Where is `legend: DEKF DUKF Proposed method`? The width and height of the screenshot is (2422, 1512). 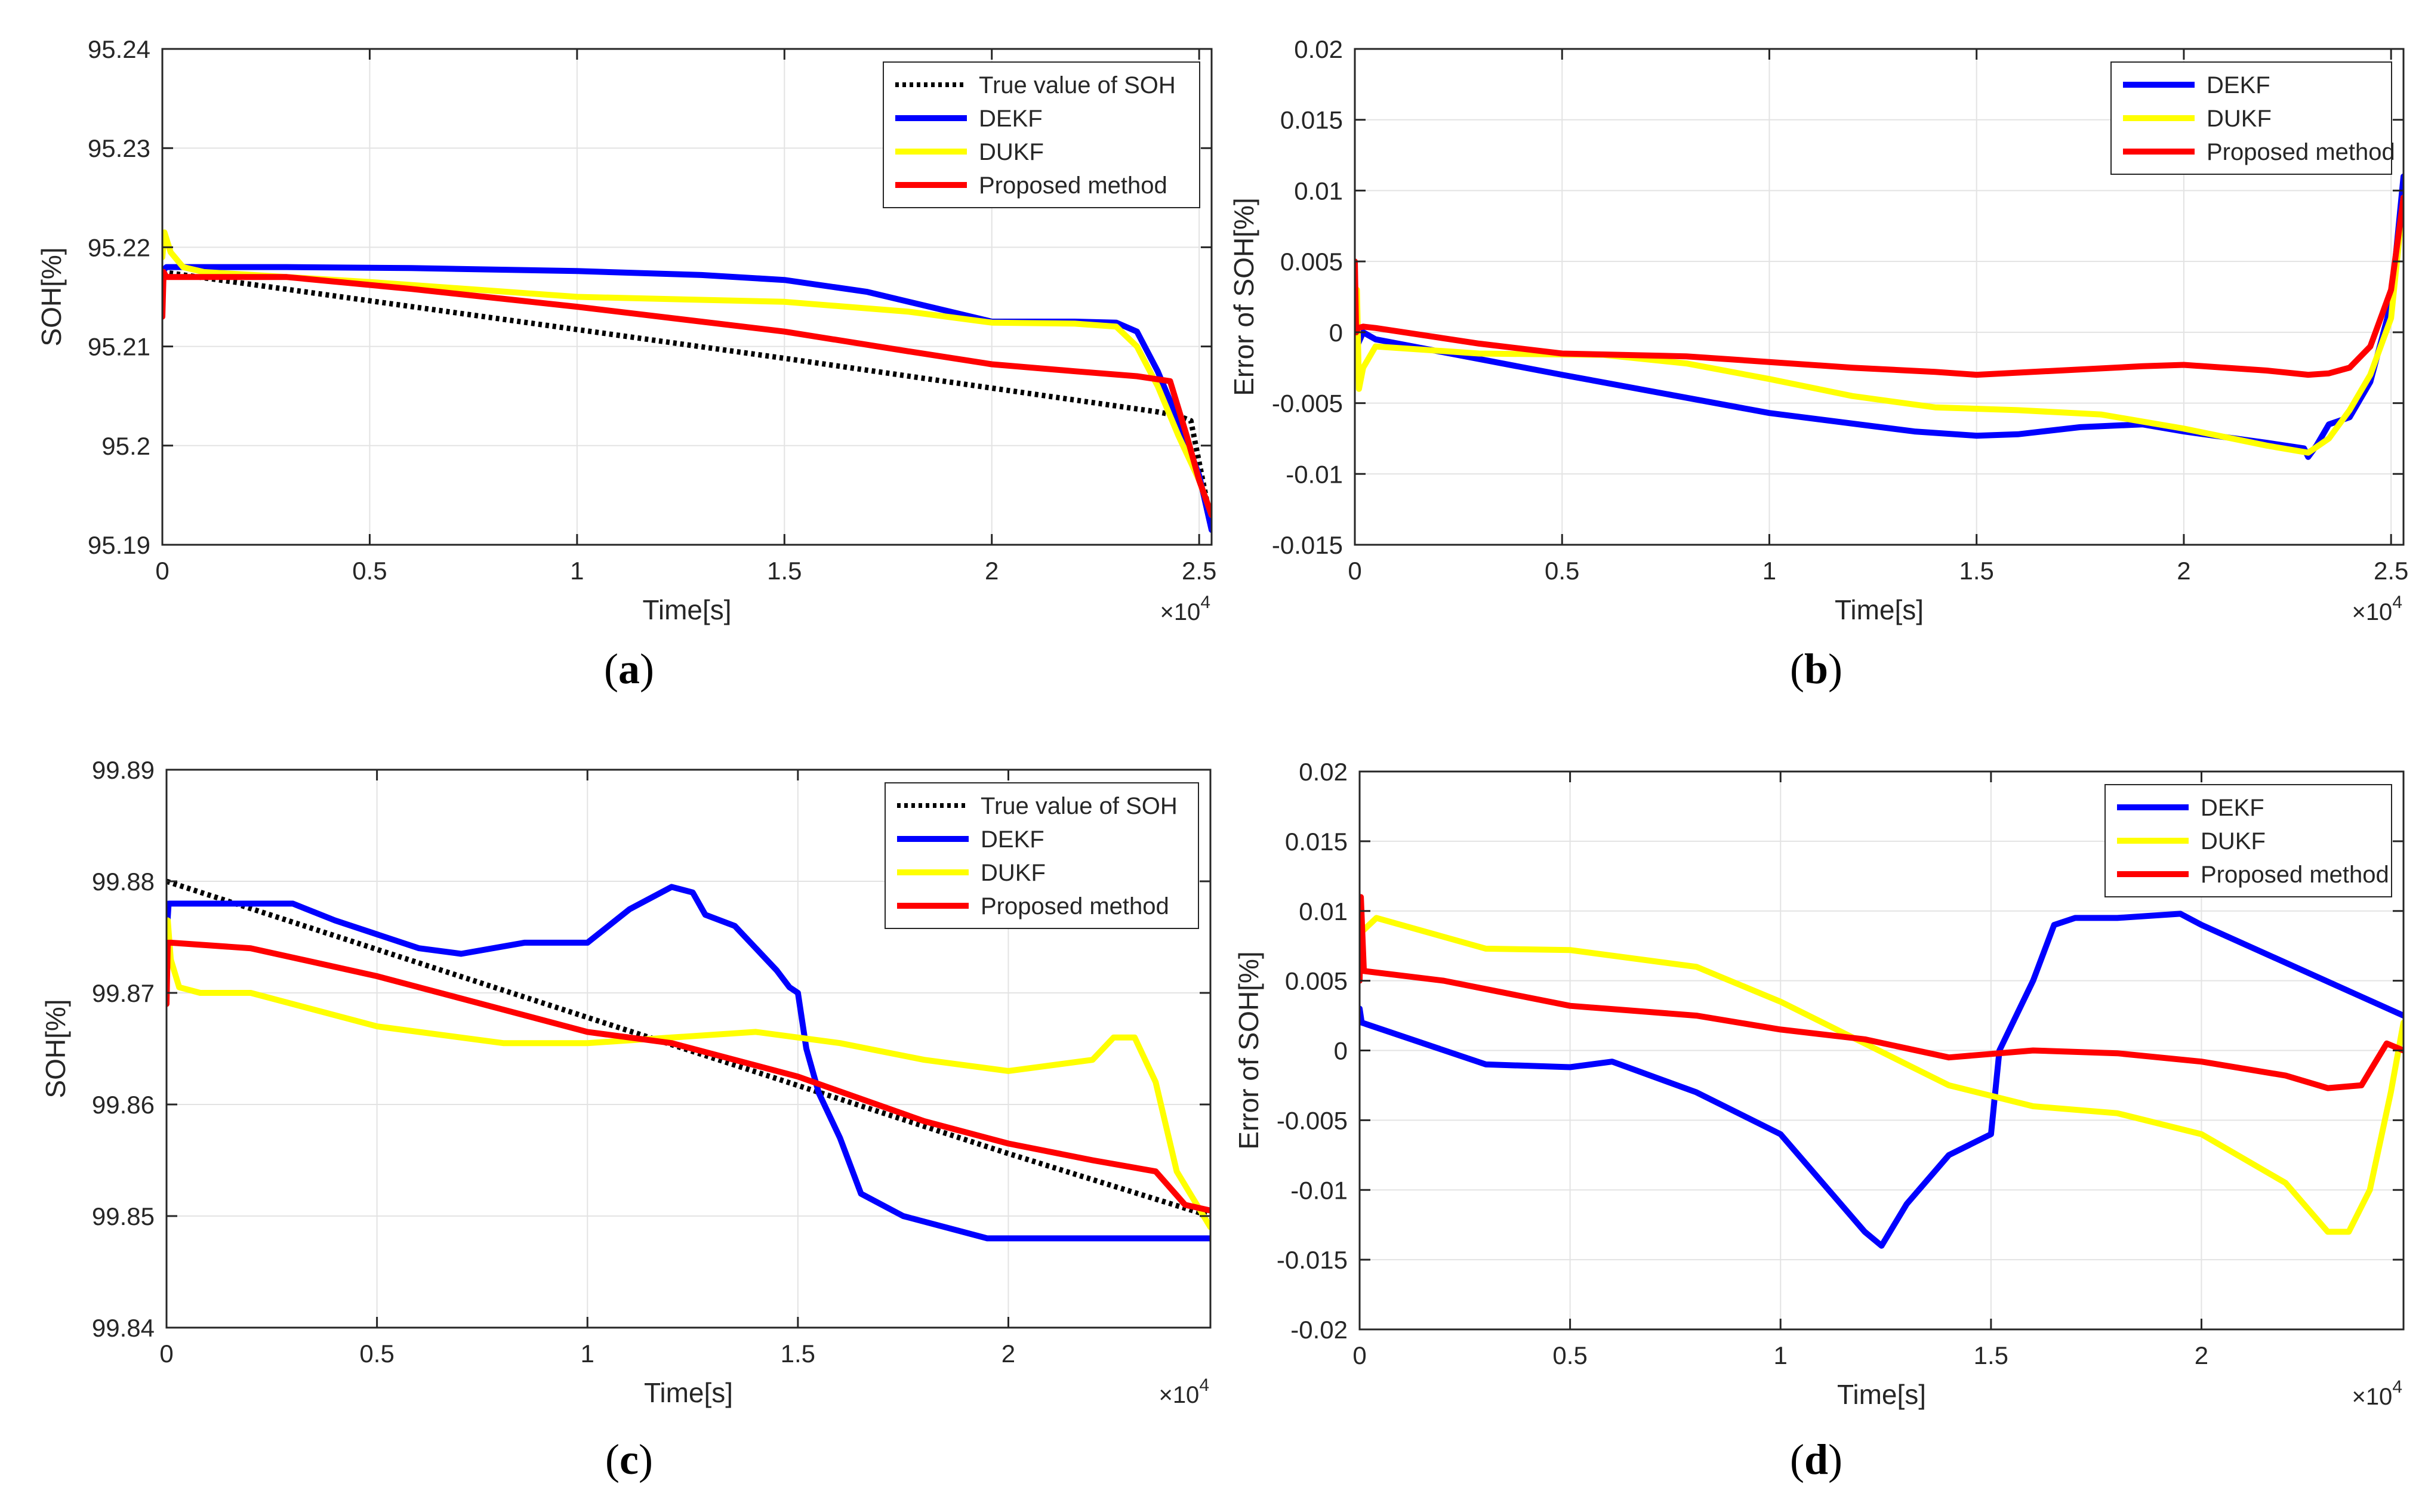
legend: DEKF DUKF Proposed method is located at coordinates (2248, 840).